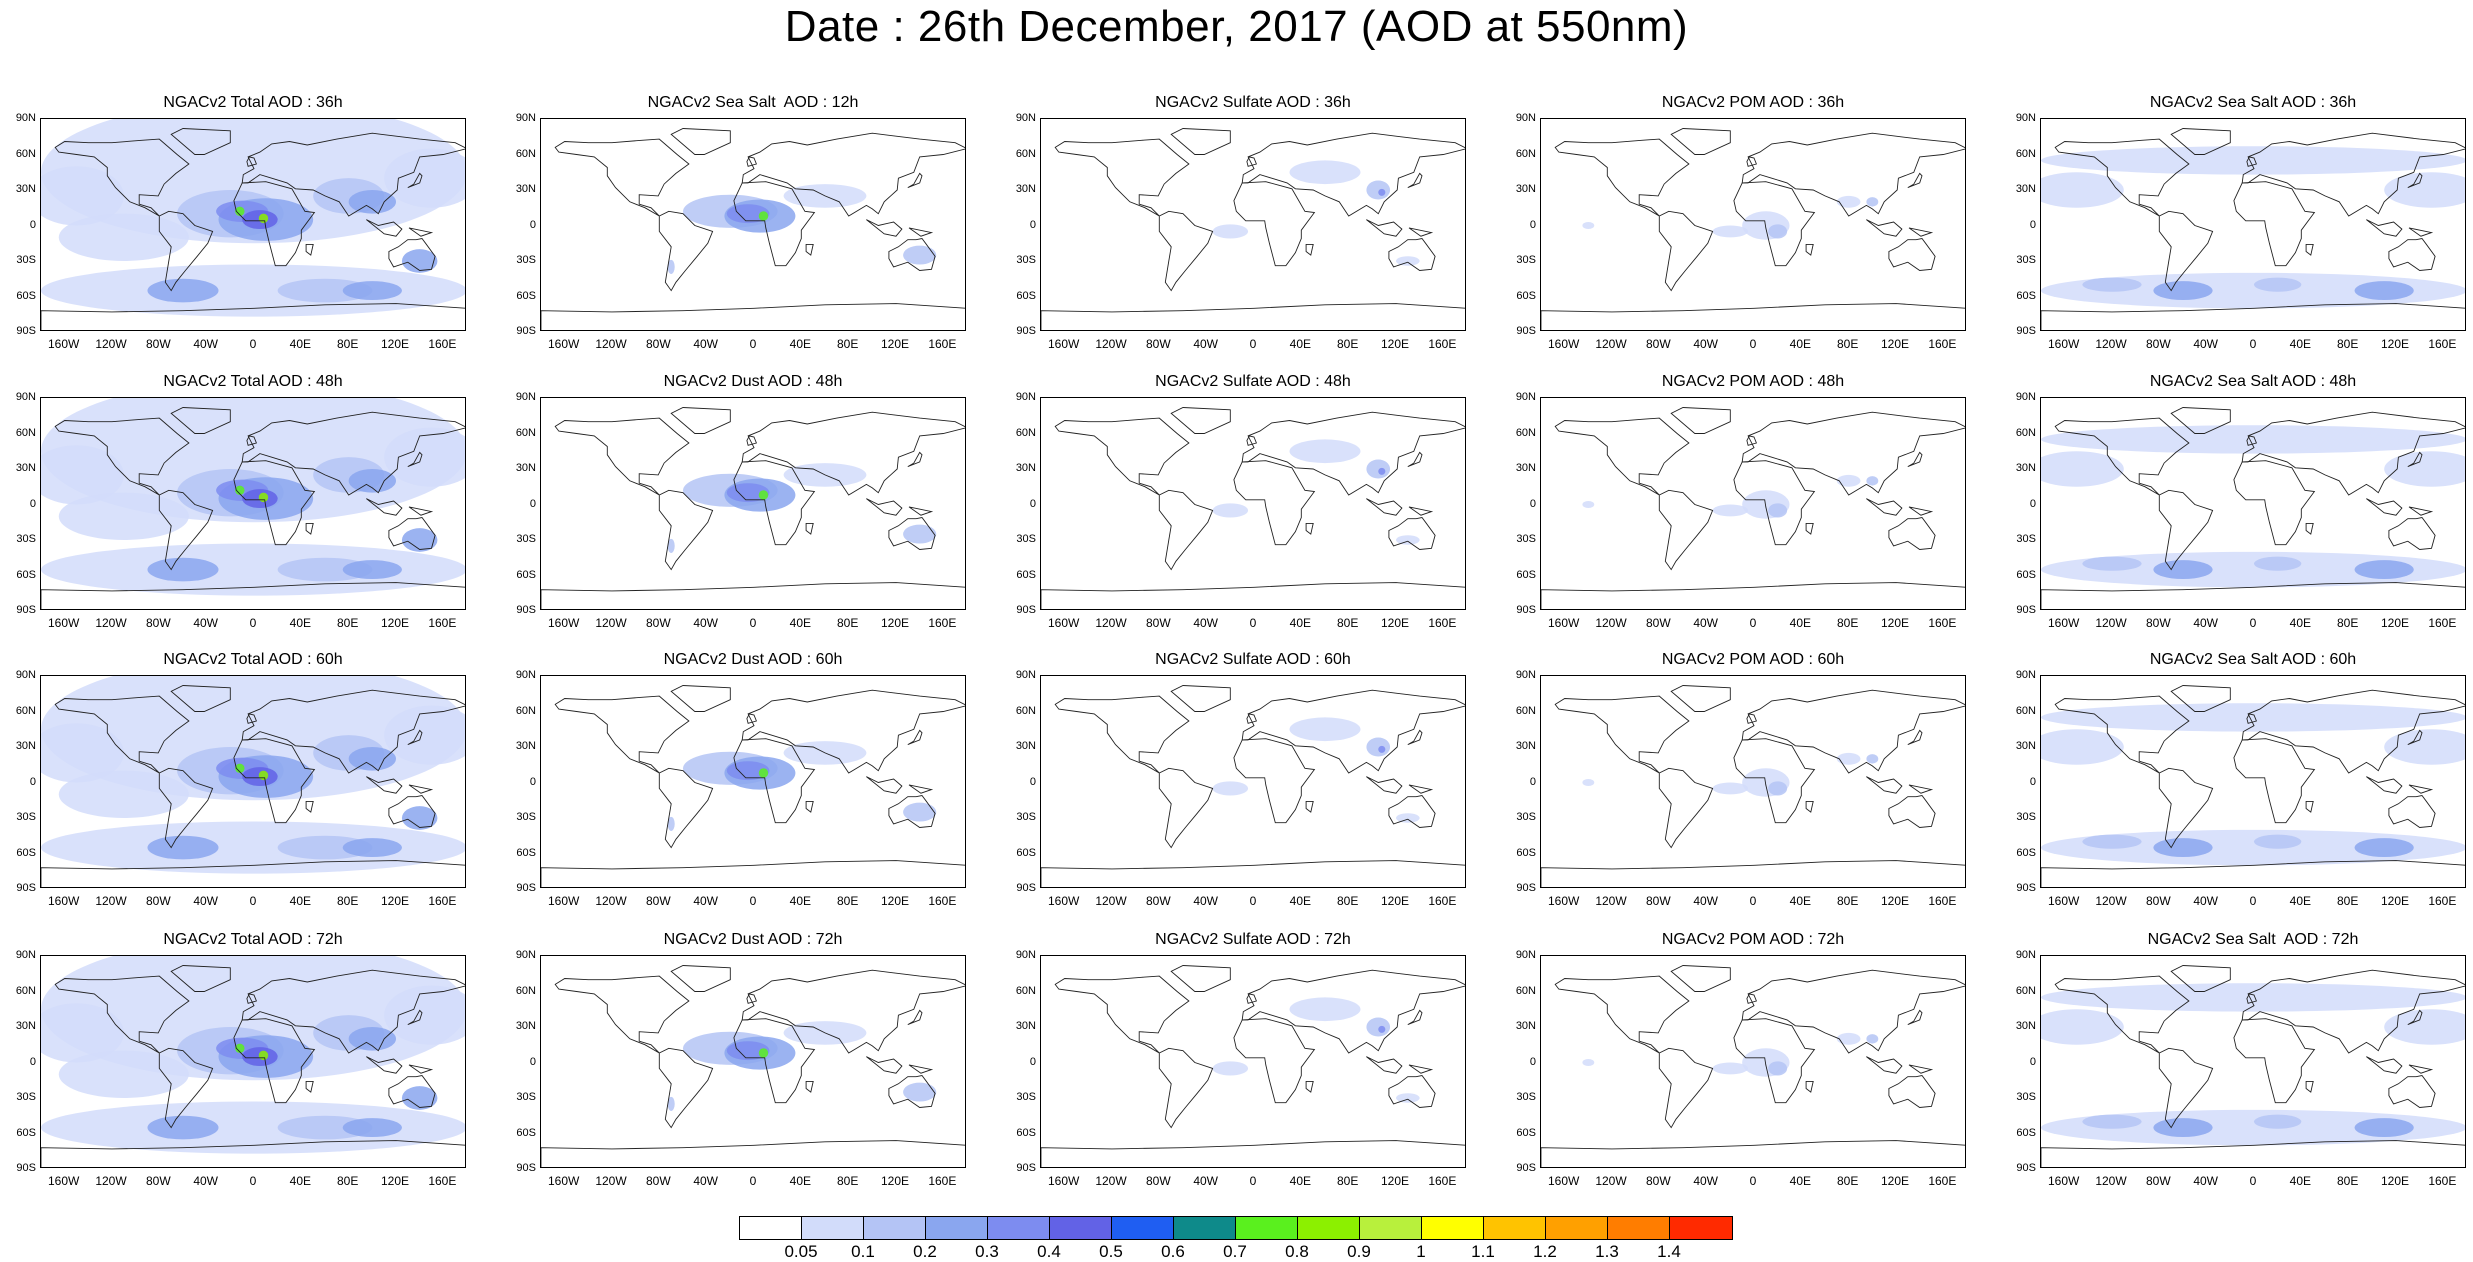 The image size is (2473, 1262). I want to click on lon-tick-label: 120E, so click(2395, 1181).